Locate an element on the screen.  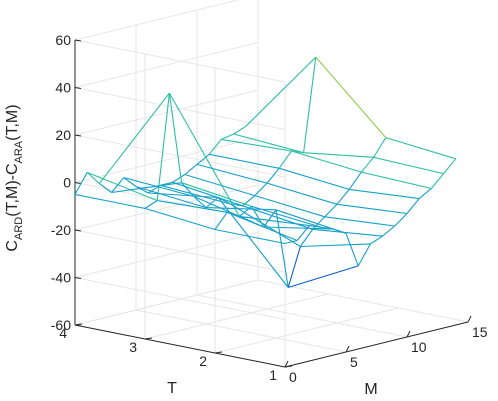
y-axis-line is located at coordinates (180, 346).